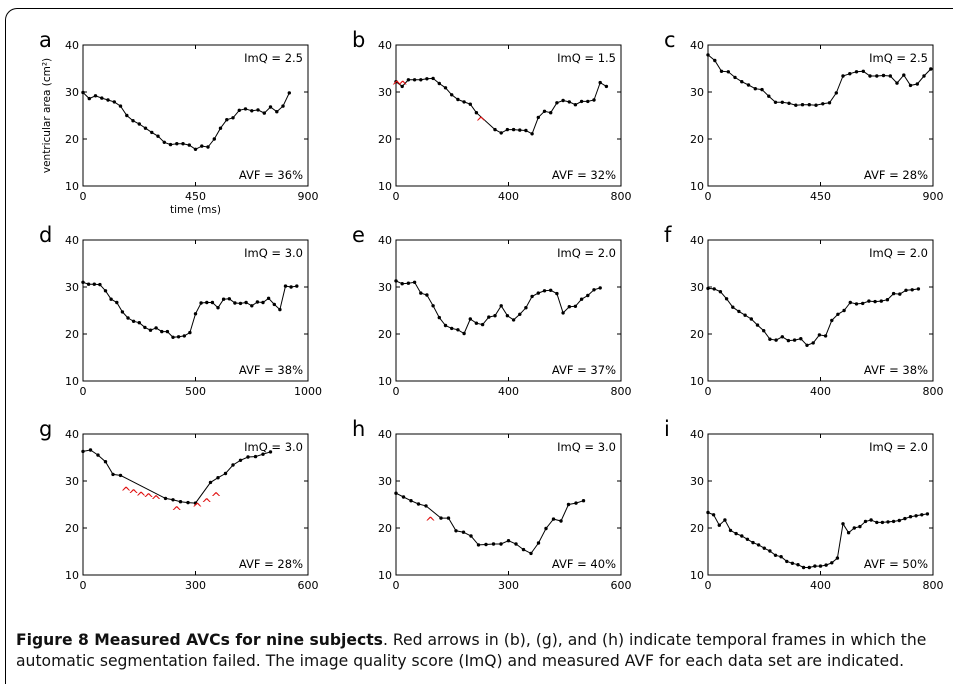 The height and width of the screenshot is (684, 959). Describe the element at coordinates (271, 175) in the screenshot. I see `avf-label: AVF = 36%` at that location.